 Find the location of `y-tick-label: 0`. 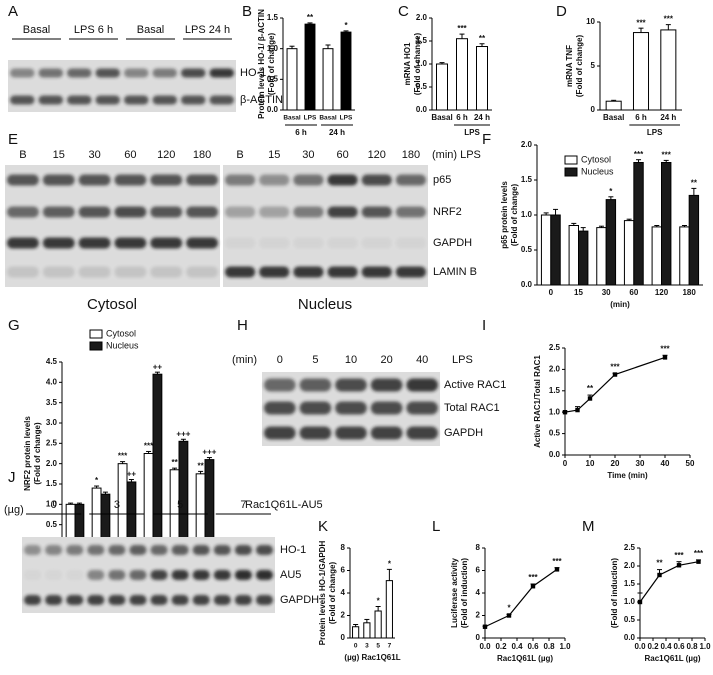

y-tick-label: 0 is located at coordinates (343, 637).